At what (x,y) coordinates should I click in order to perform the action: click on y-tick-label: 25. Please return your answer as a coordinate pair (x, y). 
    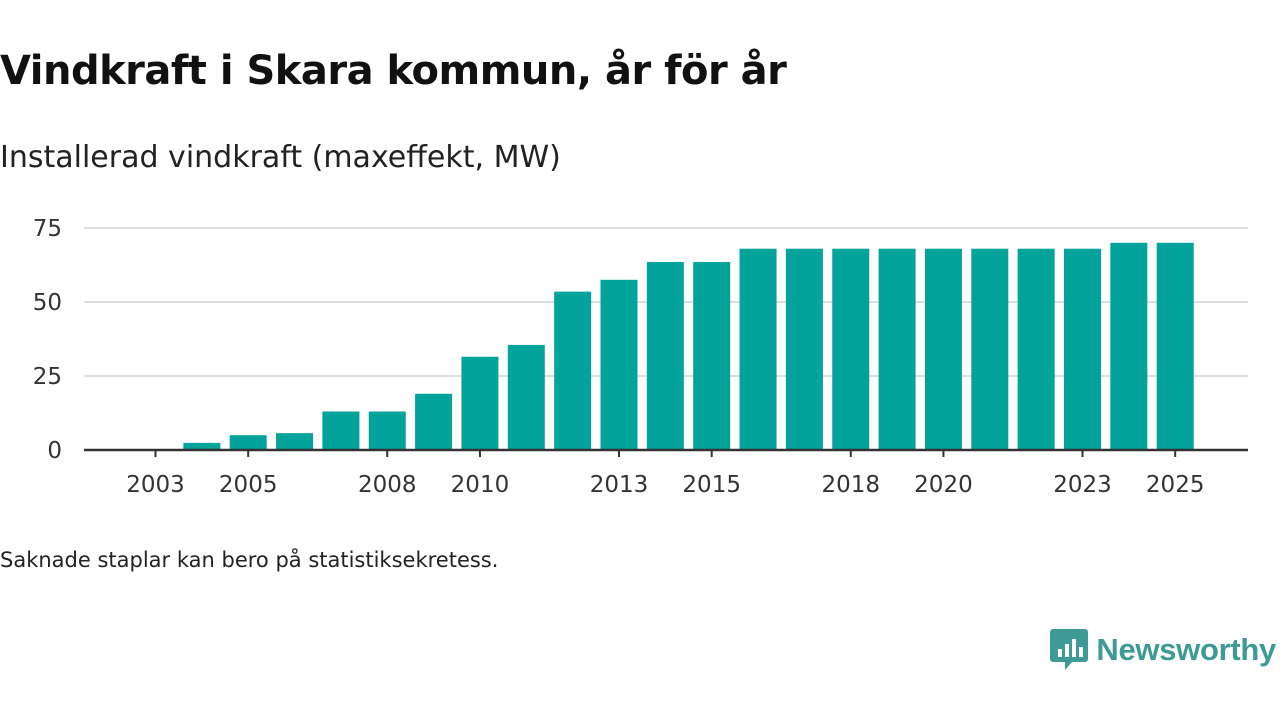
    Looking at the image, I should click on (47, 377).